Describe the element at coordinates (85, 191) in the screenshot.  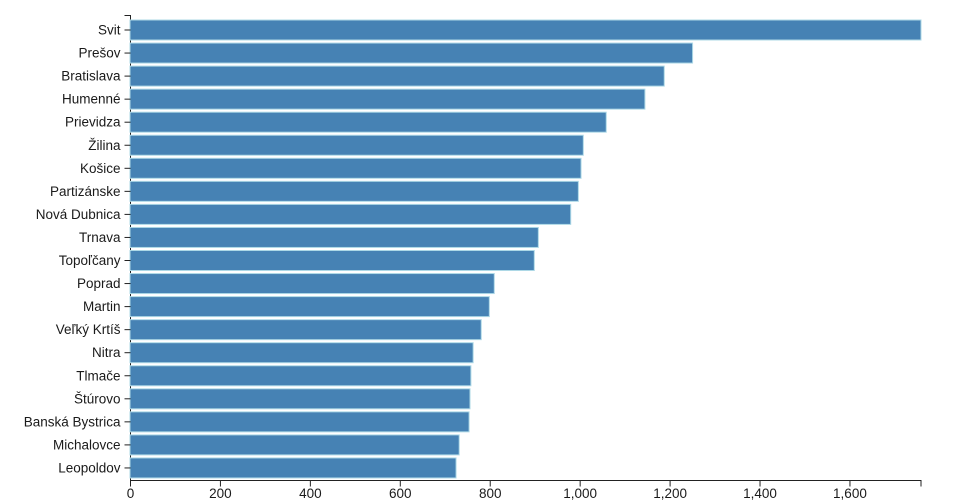
I see `y-tick-label: Partizánske` at that location.